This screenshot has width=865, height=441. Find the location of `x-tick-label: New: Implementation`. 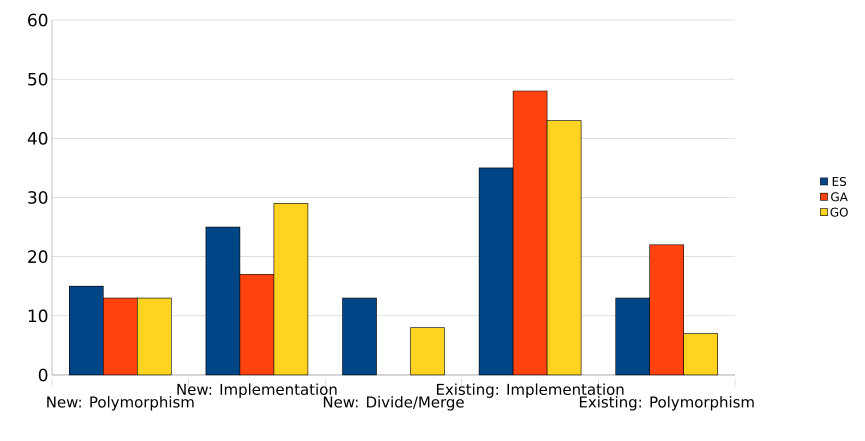

x-tick-label: New: Implementation is located at coordinates (257, 390).